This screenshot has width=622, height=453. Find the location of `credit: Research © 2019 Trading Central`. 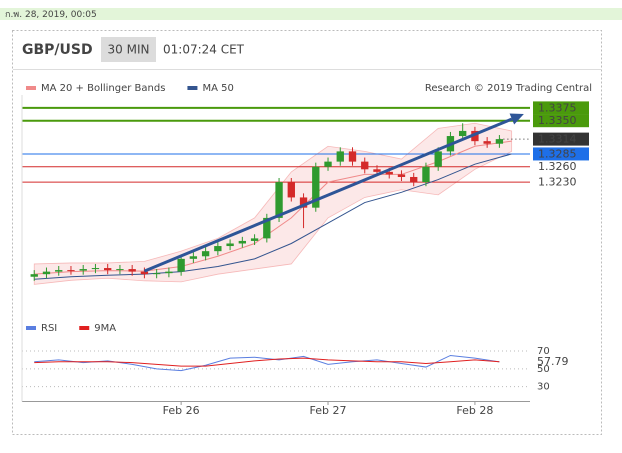

credit: Research © 2019 Trading Central is located at coordinates (508, 88).